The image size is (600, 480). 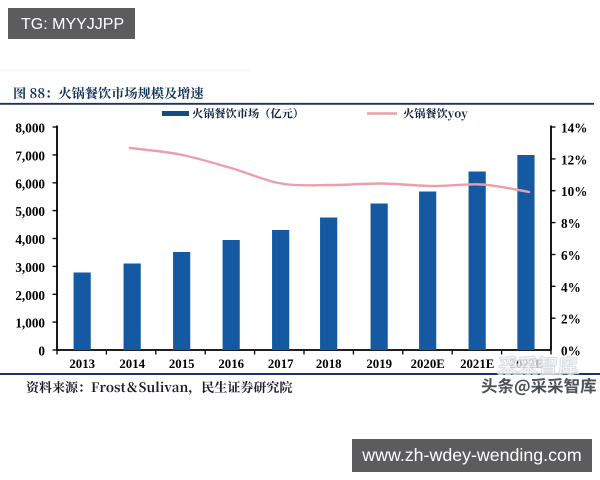 What do you see at coordinates (471, 455) in the screenshot?
I see `svg-text: www.zh-wdey-wending.com` at bounding box center [471, 455].